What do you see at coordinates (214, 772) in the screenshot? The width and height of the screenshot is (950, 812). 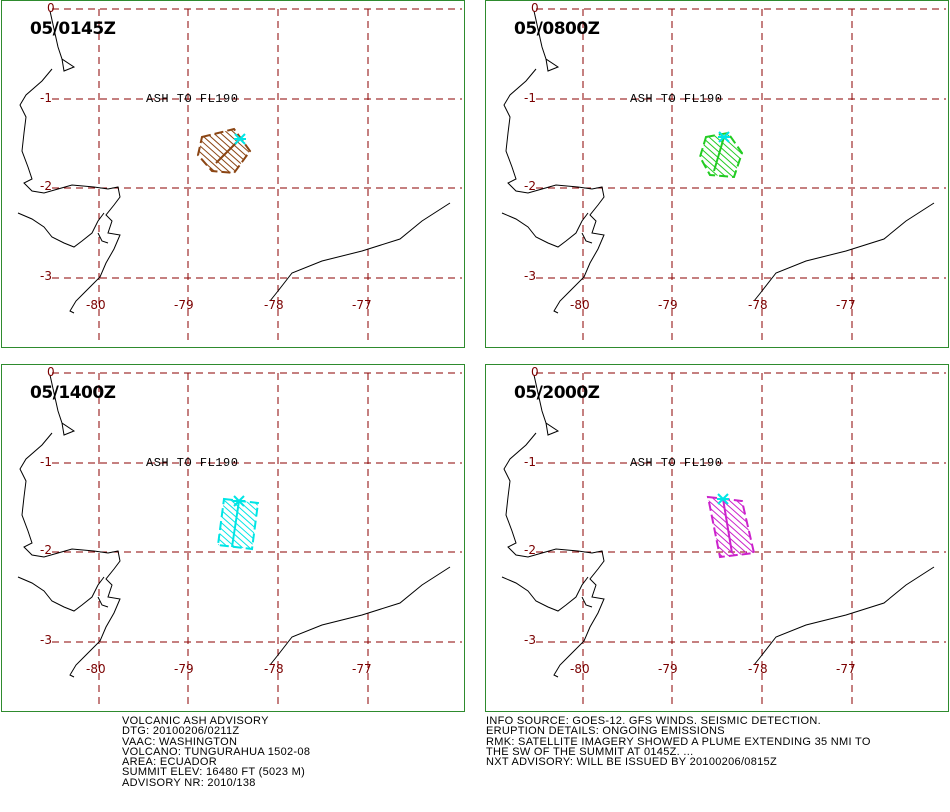 I see `advisory-summit-elev: SUMMIT ELEV: 16480 FT (5023 M)` at bounding box center [214, 772].